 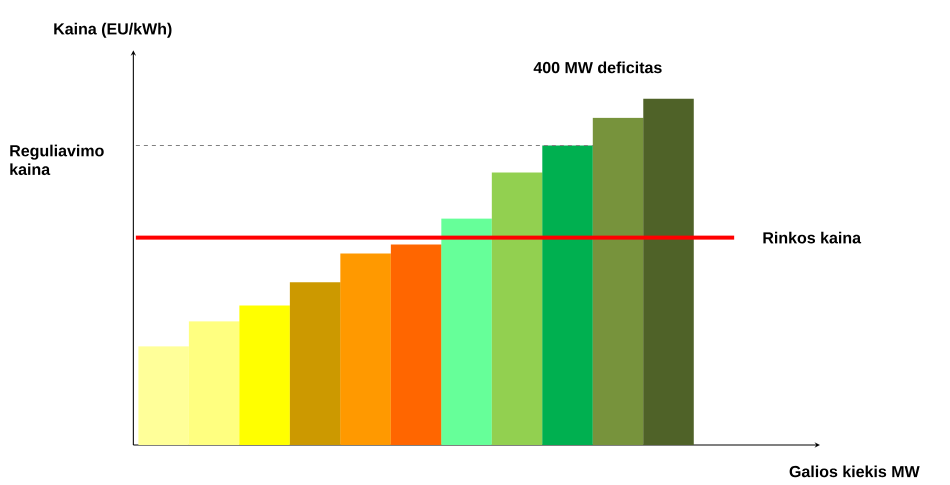 I want to click on ref-line-label: Reguliavimo kaina, so click(x=57, y=160).